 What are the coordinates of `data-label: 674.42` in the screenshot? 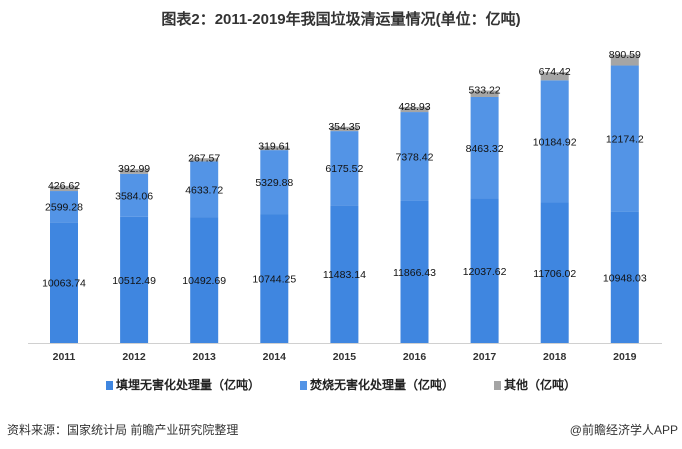 It's located at (555, 72).